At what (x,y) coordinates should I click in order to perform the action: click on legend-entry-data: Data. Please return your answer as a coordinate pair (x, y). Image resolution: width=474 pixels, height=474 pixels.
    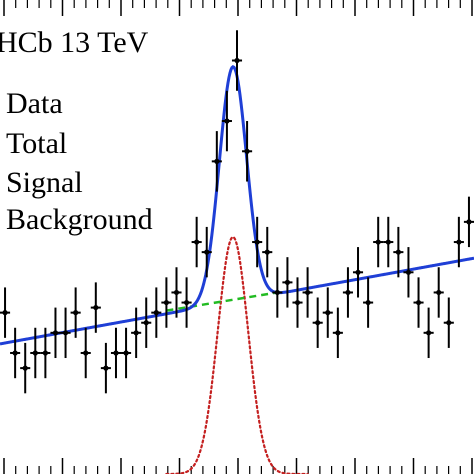
    Looking at the image, I should click on (34, 103).